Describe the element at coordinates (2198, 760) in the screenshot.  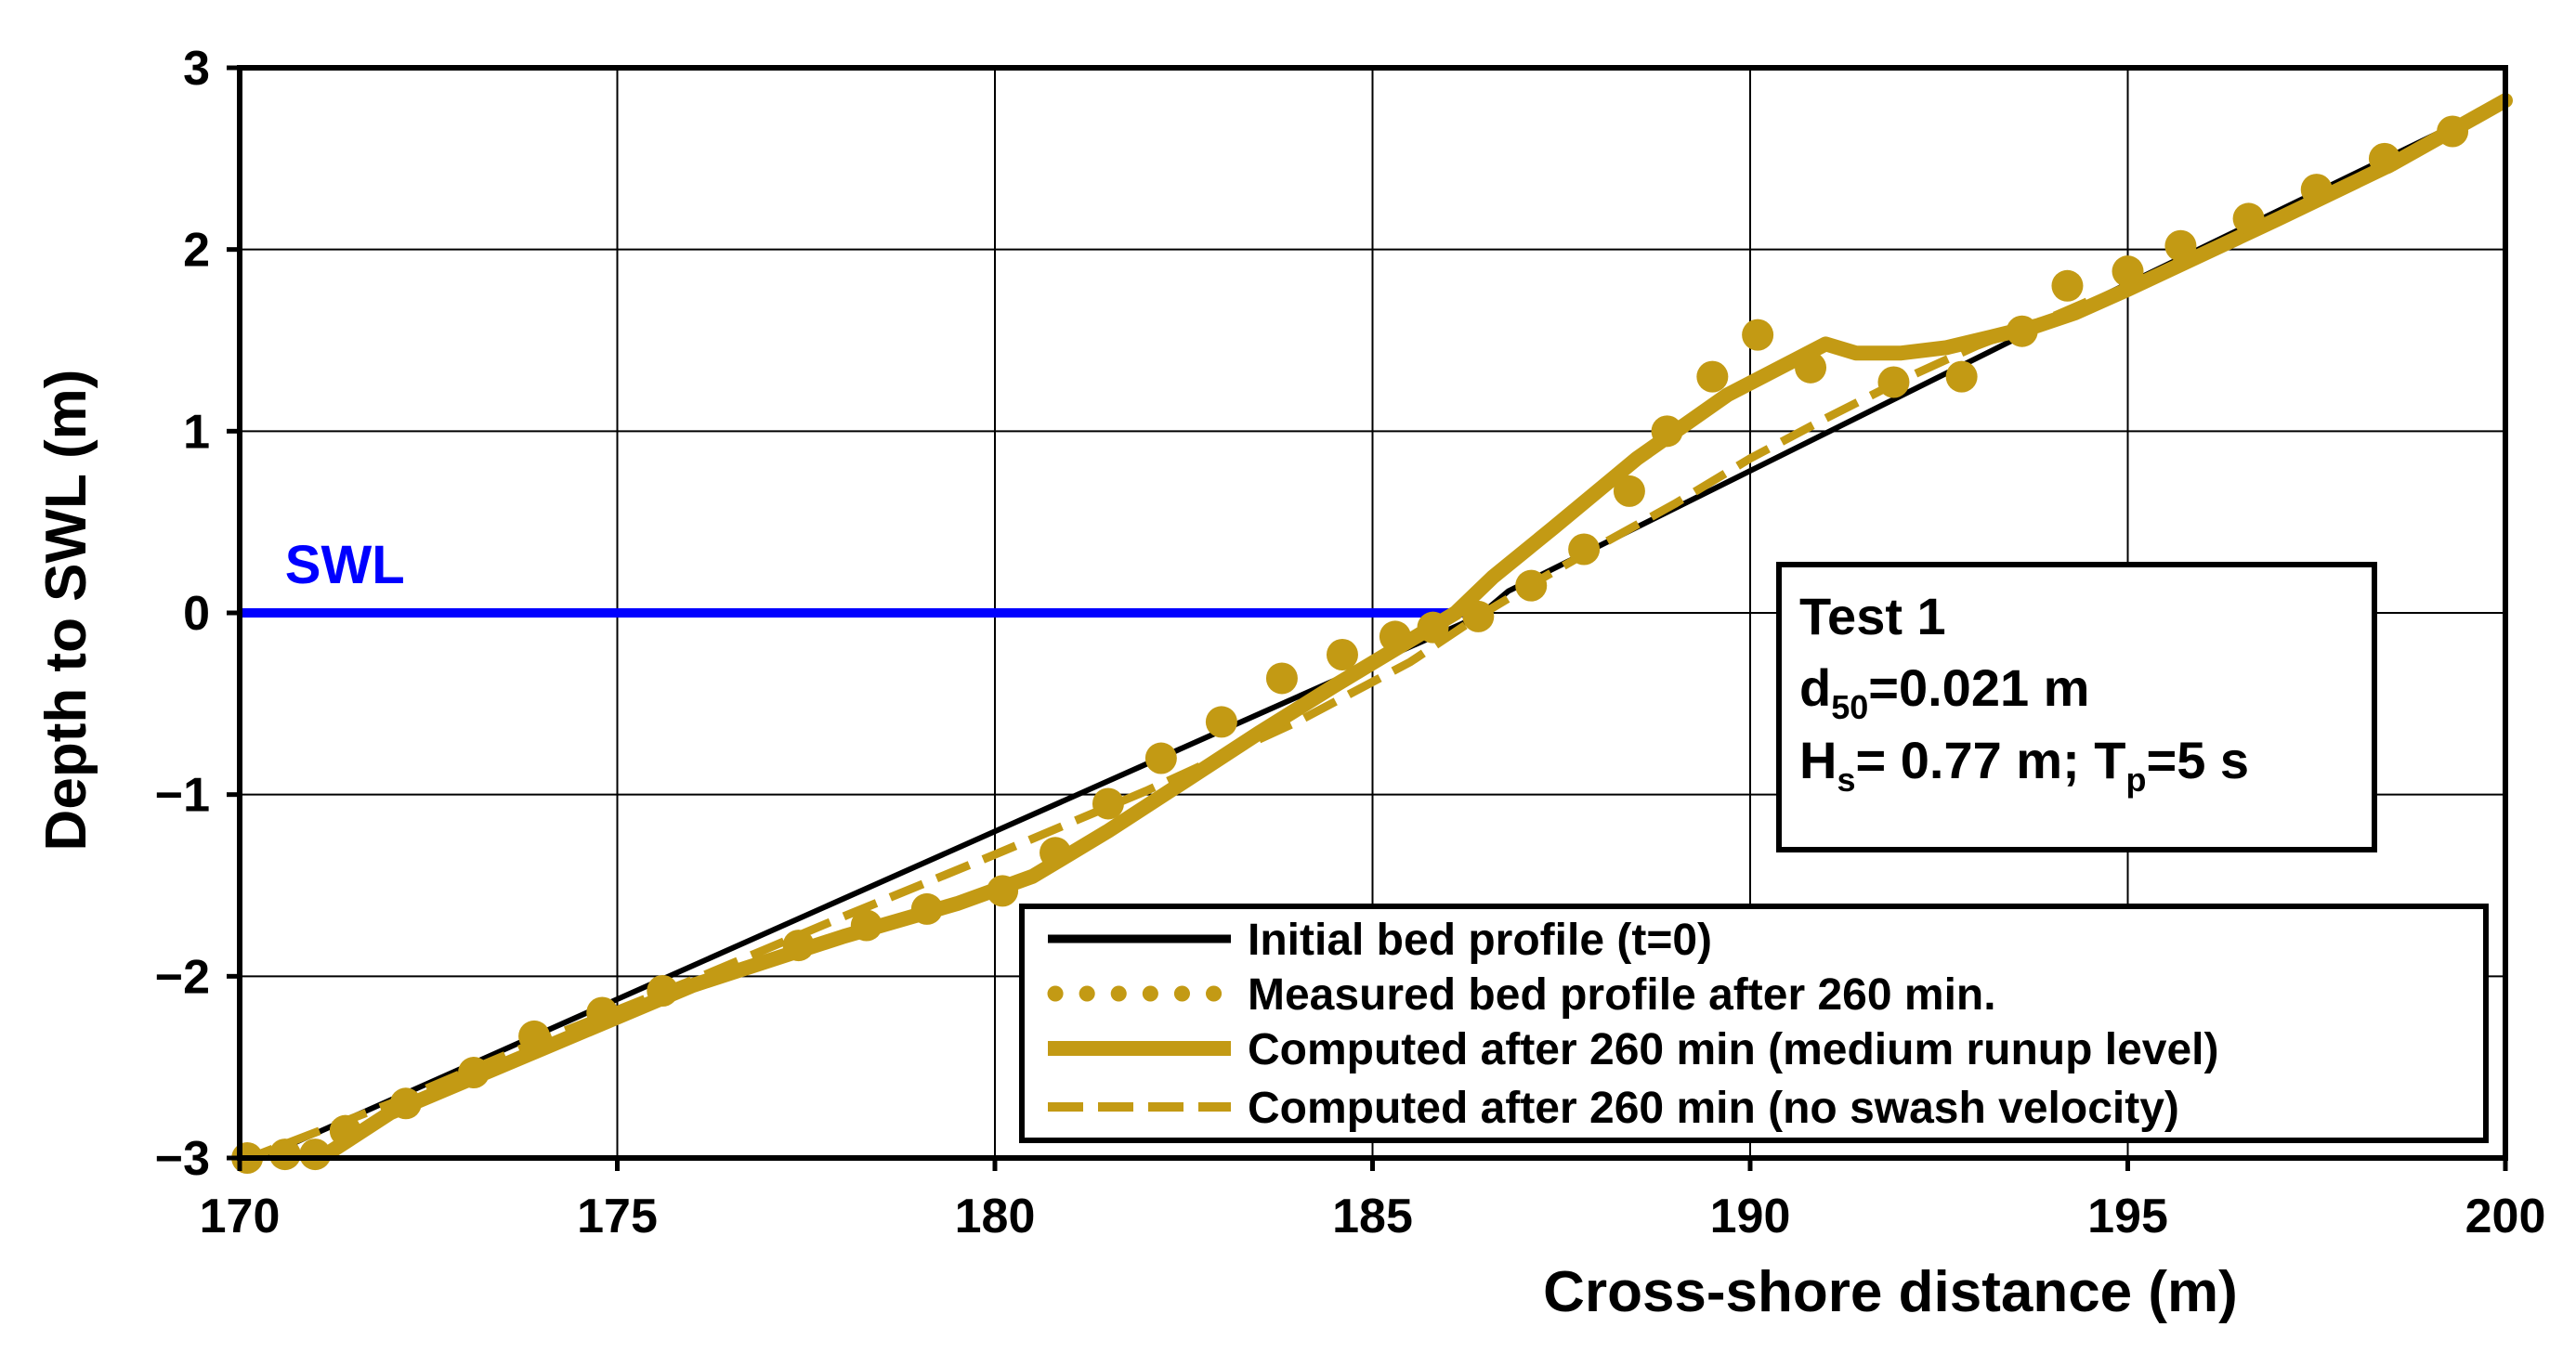
I see `info-tp-rest: =5 s` at that location.